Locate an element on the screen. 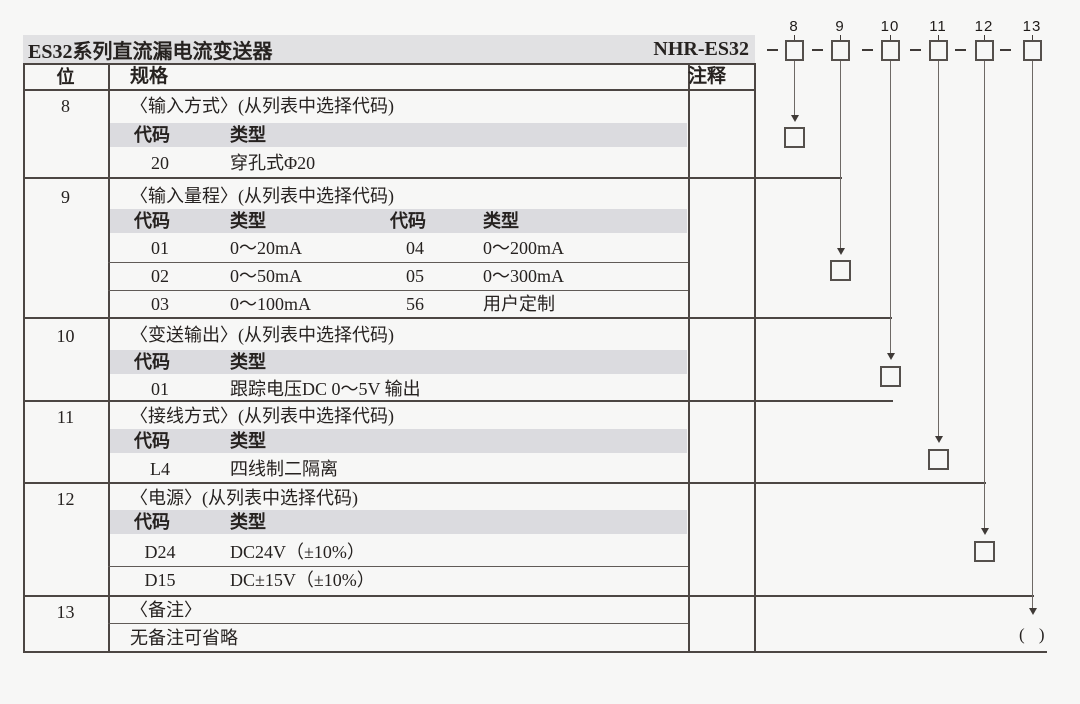 The height and width of the screenshot is (704, 1080). grid-line-row8-bottom is located at coordinates (432, 178).